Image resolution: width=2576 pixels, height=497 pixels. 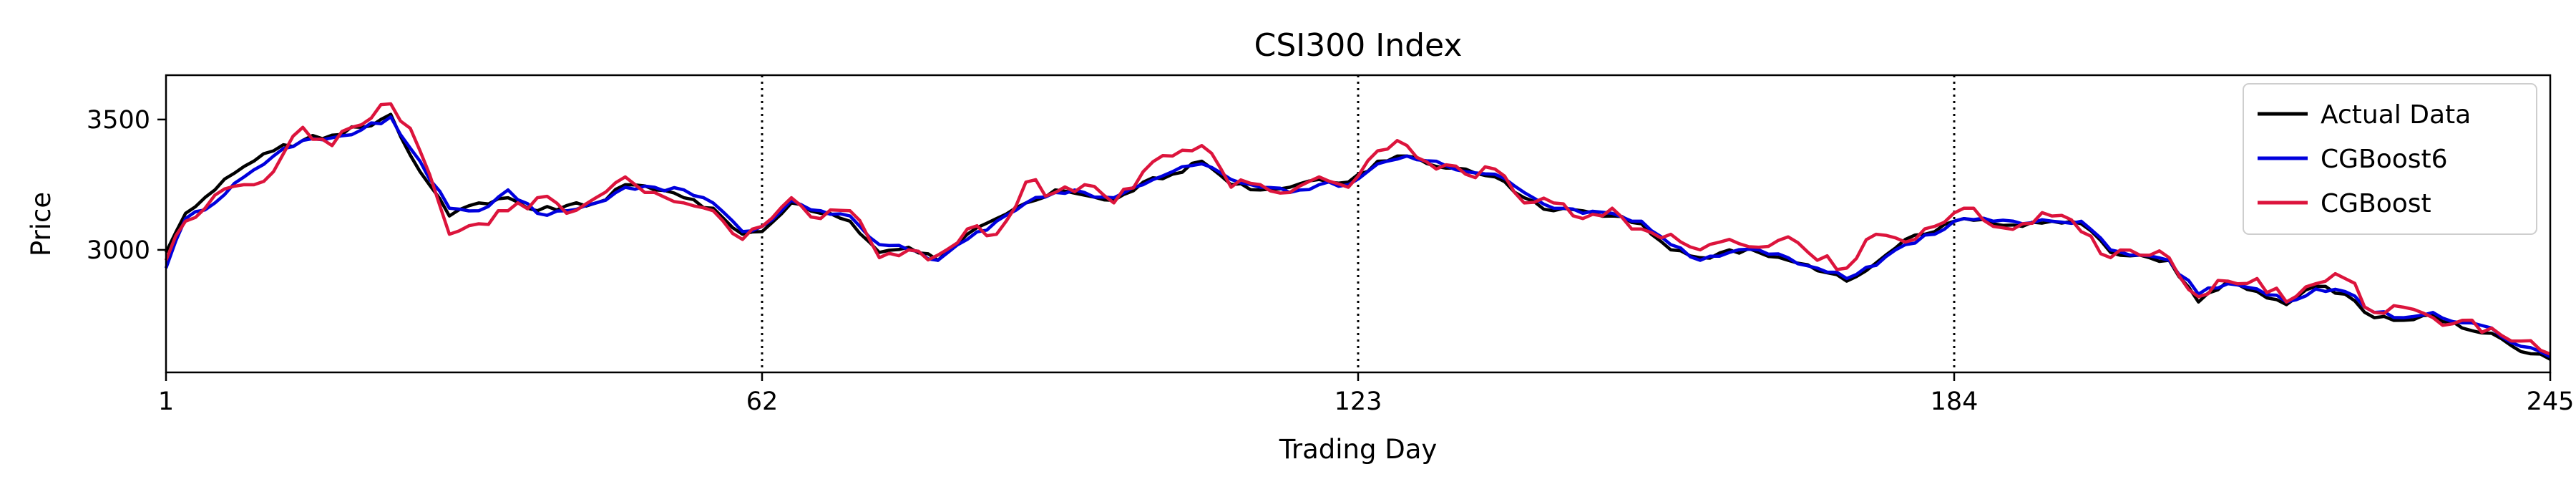 What do you see at coordinates (1358, 402) in the screenshot?
I see `x-tick-label-123: 123` at bounding box center [1358, 402].